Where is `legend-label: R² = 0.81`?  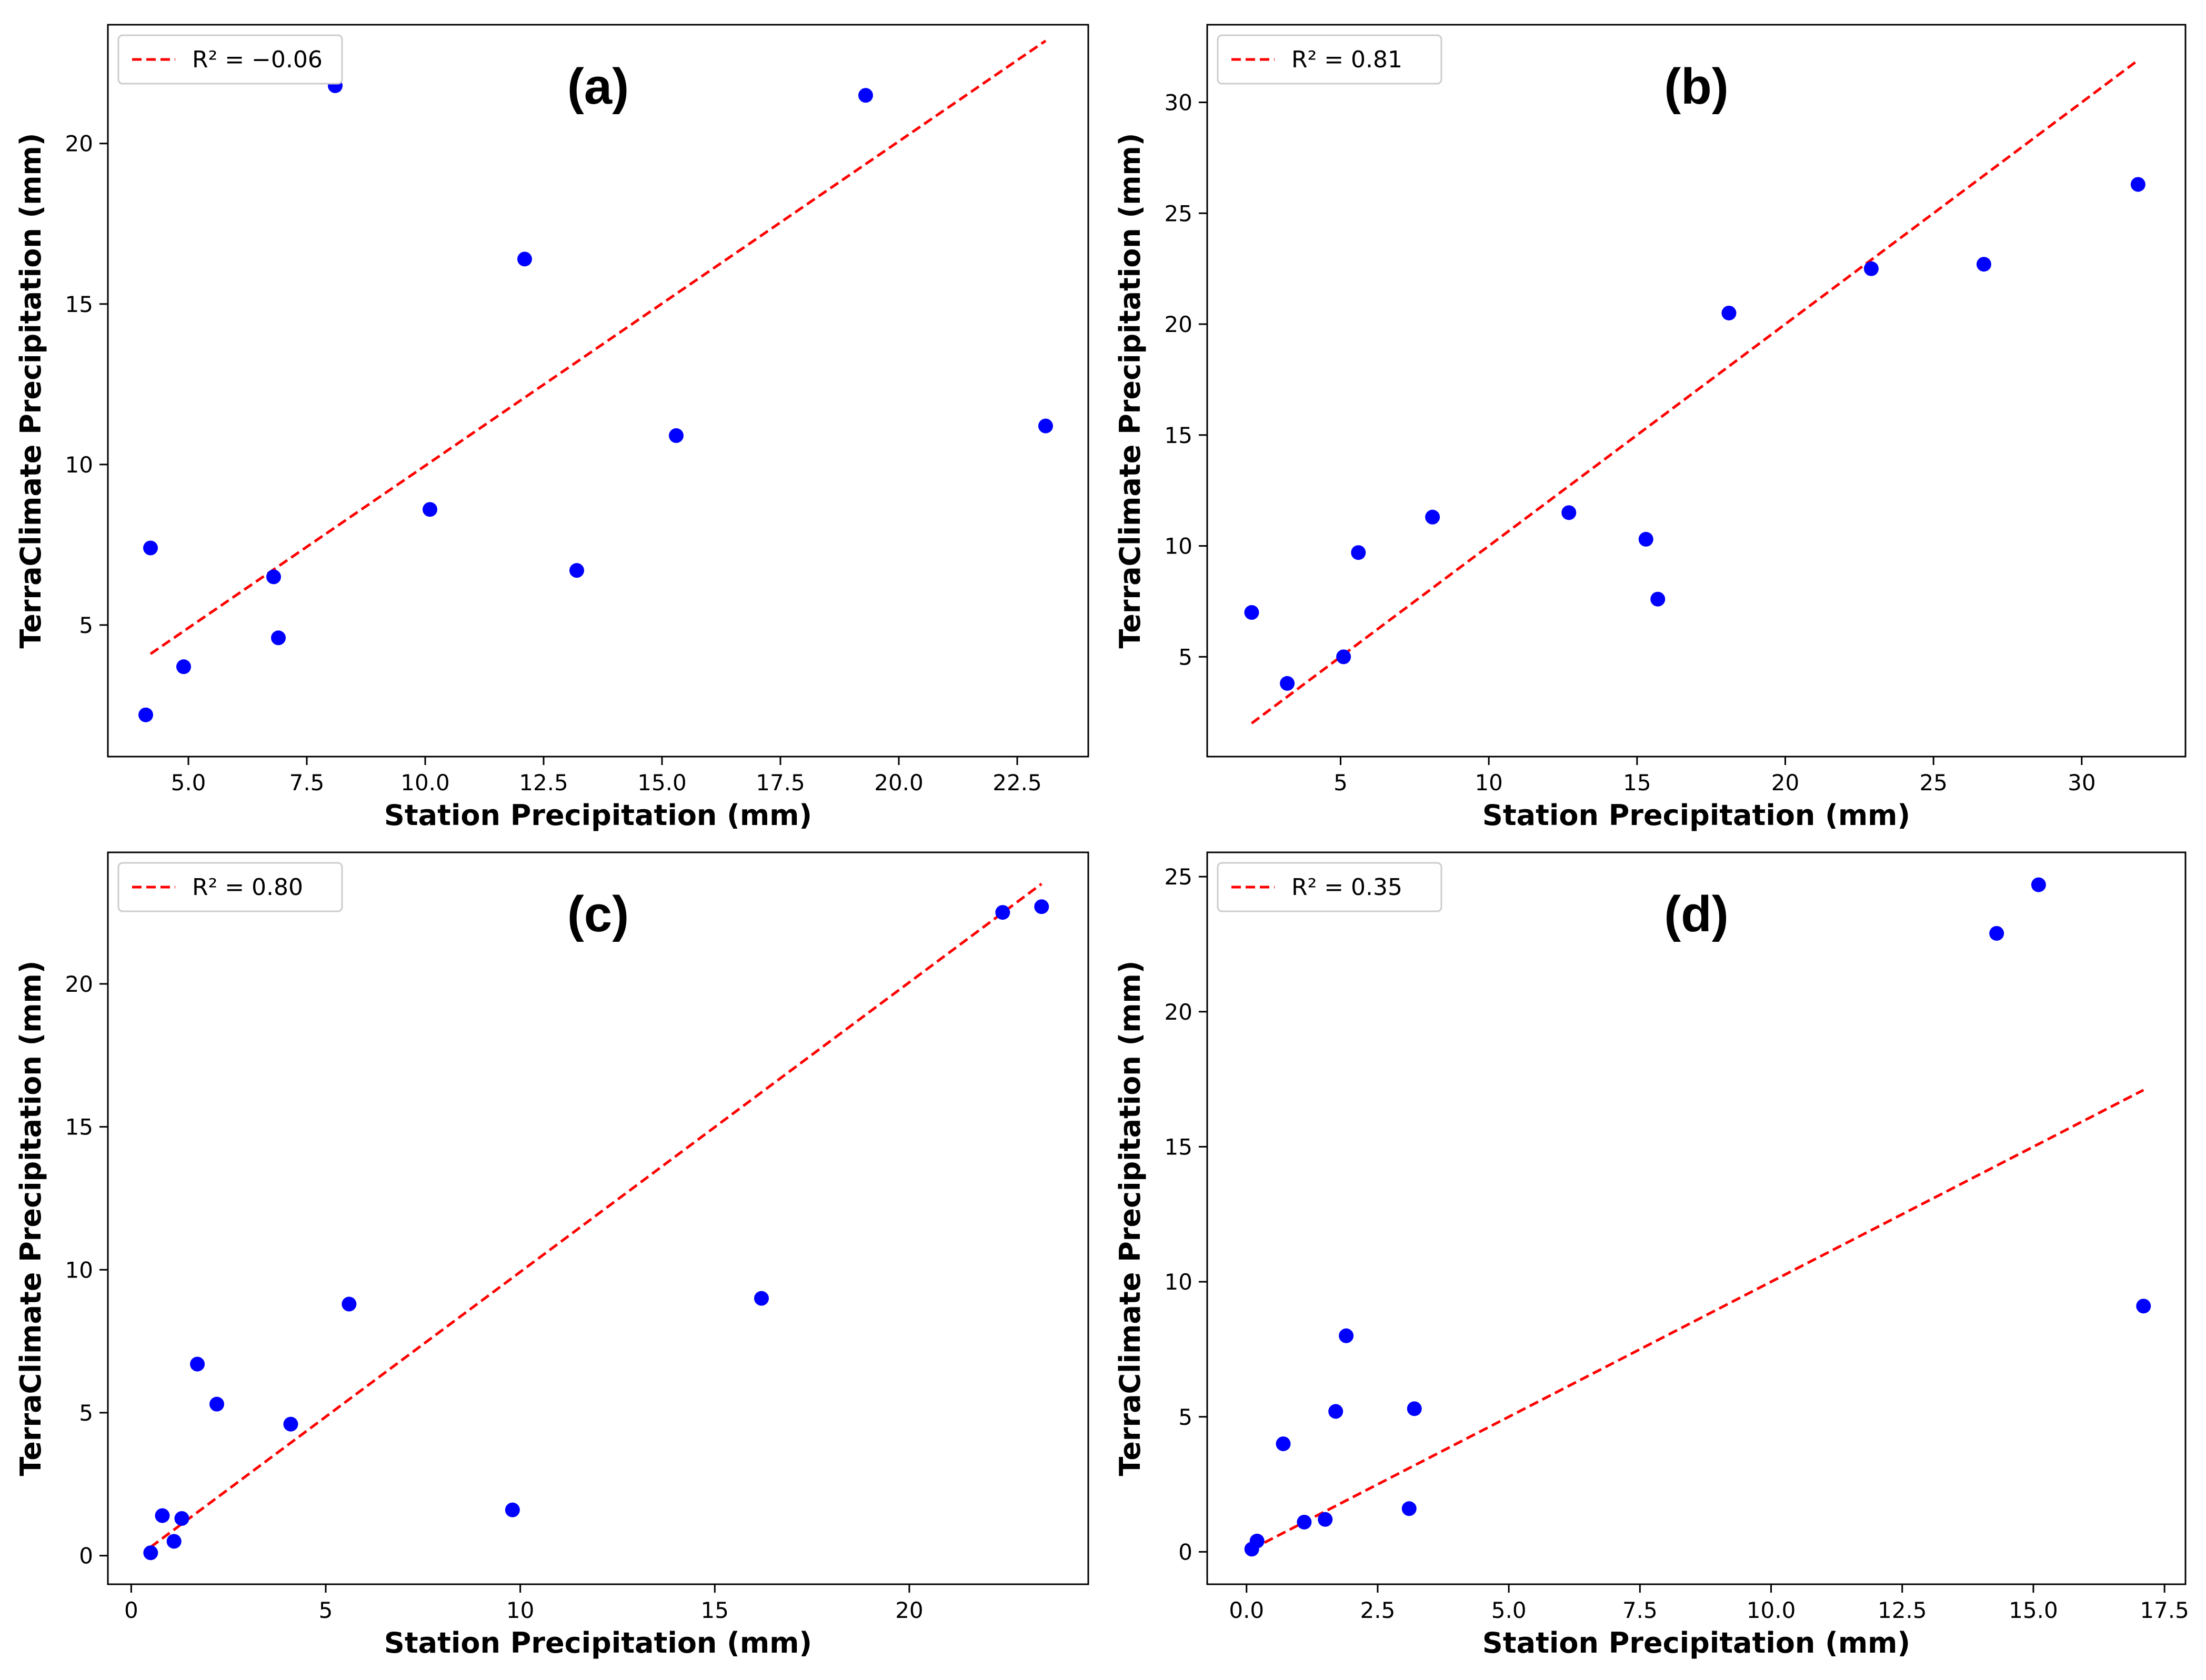 legend-label: R² = 0.81 is located at coordinates (1347, 59).